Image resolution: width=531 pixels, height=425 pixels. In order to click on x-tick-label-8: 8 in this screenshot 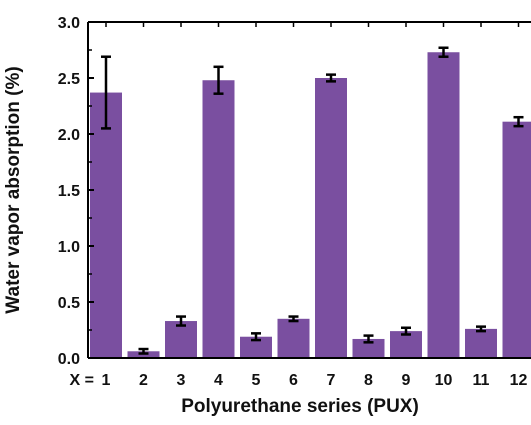, I will do `click(368, 380)`.